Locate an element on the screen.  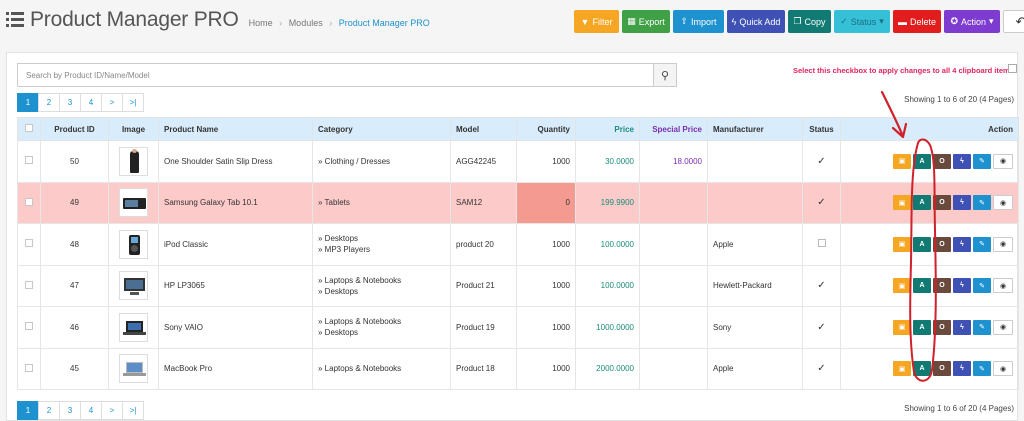
product-model: AGG42245 is located at coordinates (483, 161).